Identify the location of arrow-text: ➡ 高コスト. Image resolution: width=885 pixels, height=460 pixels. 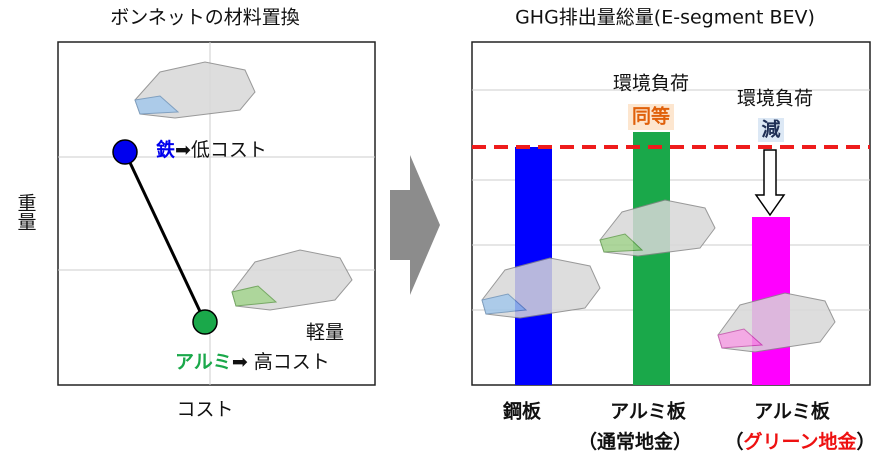
(281, 362).